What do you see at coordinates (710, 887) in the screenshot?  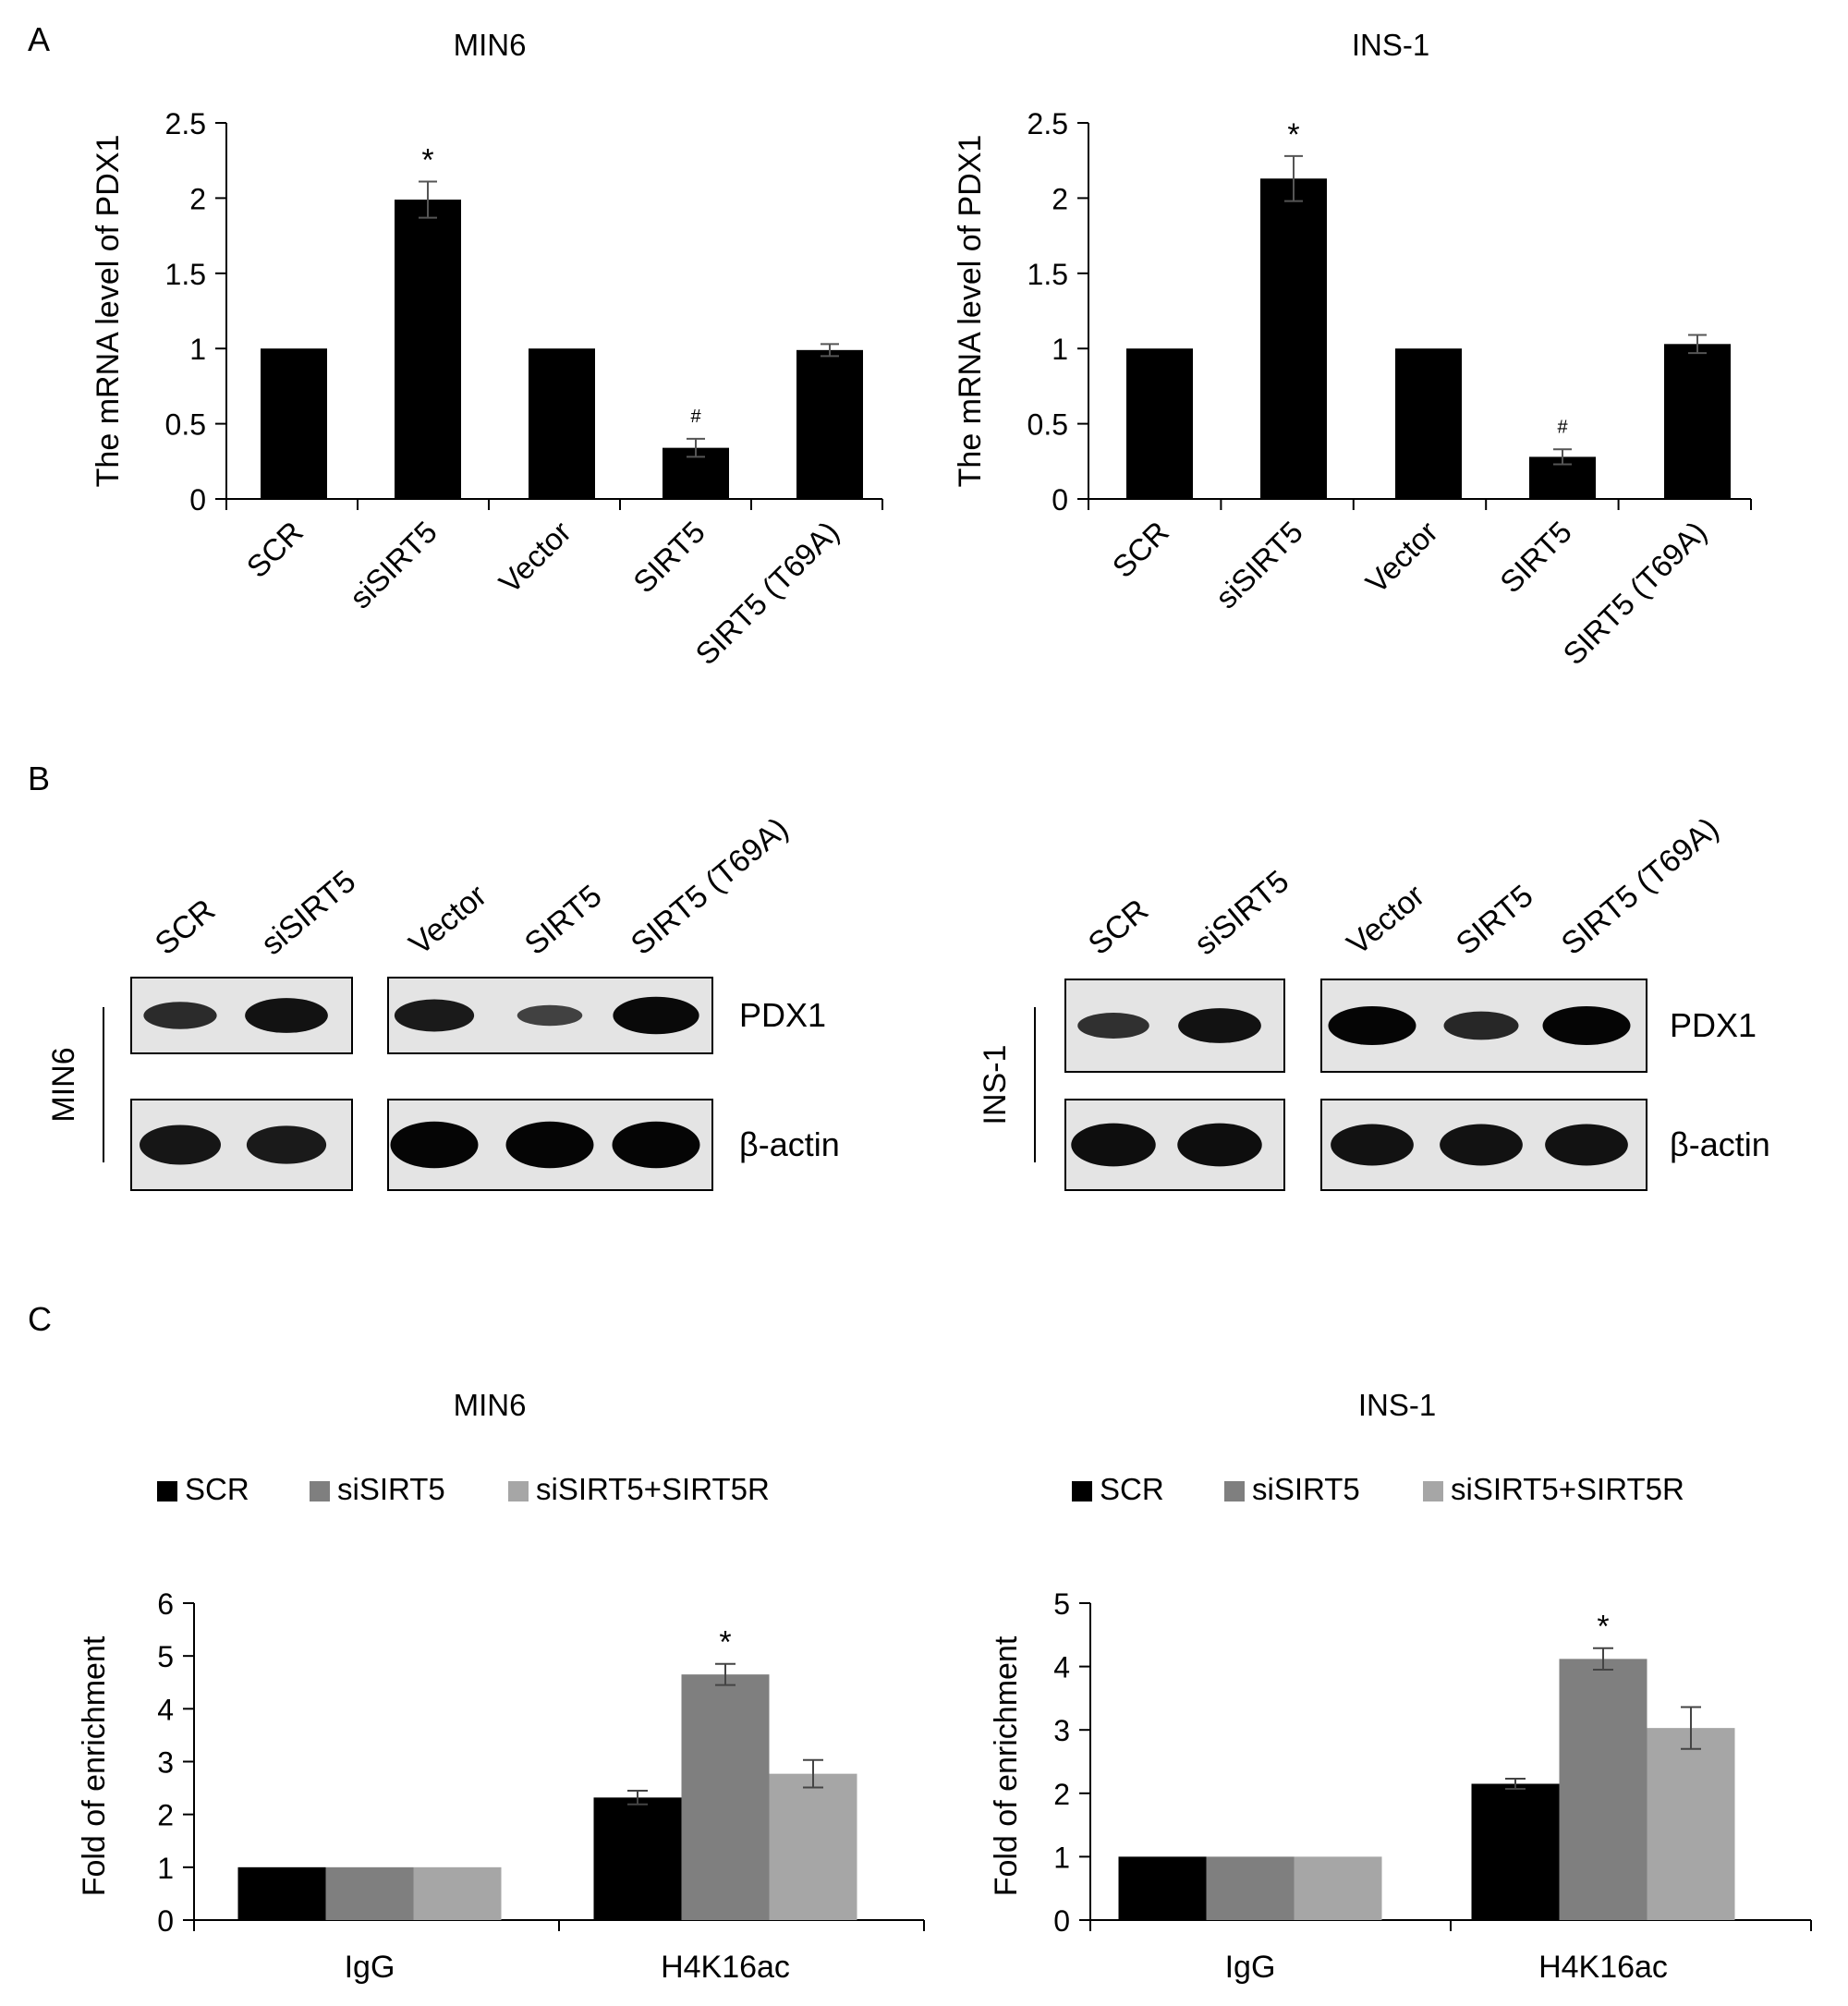 I see `lane-label: SIRT5 (T69A)` at bounding box center [710, 887].